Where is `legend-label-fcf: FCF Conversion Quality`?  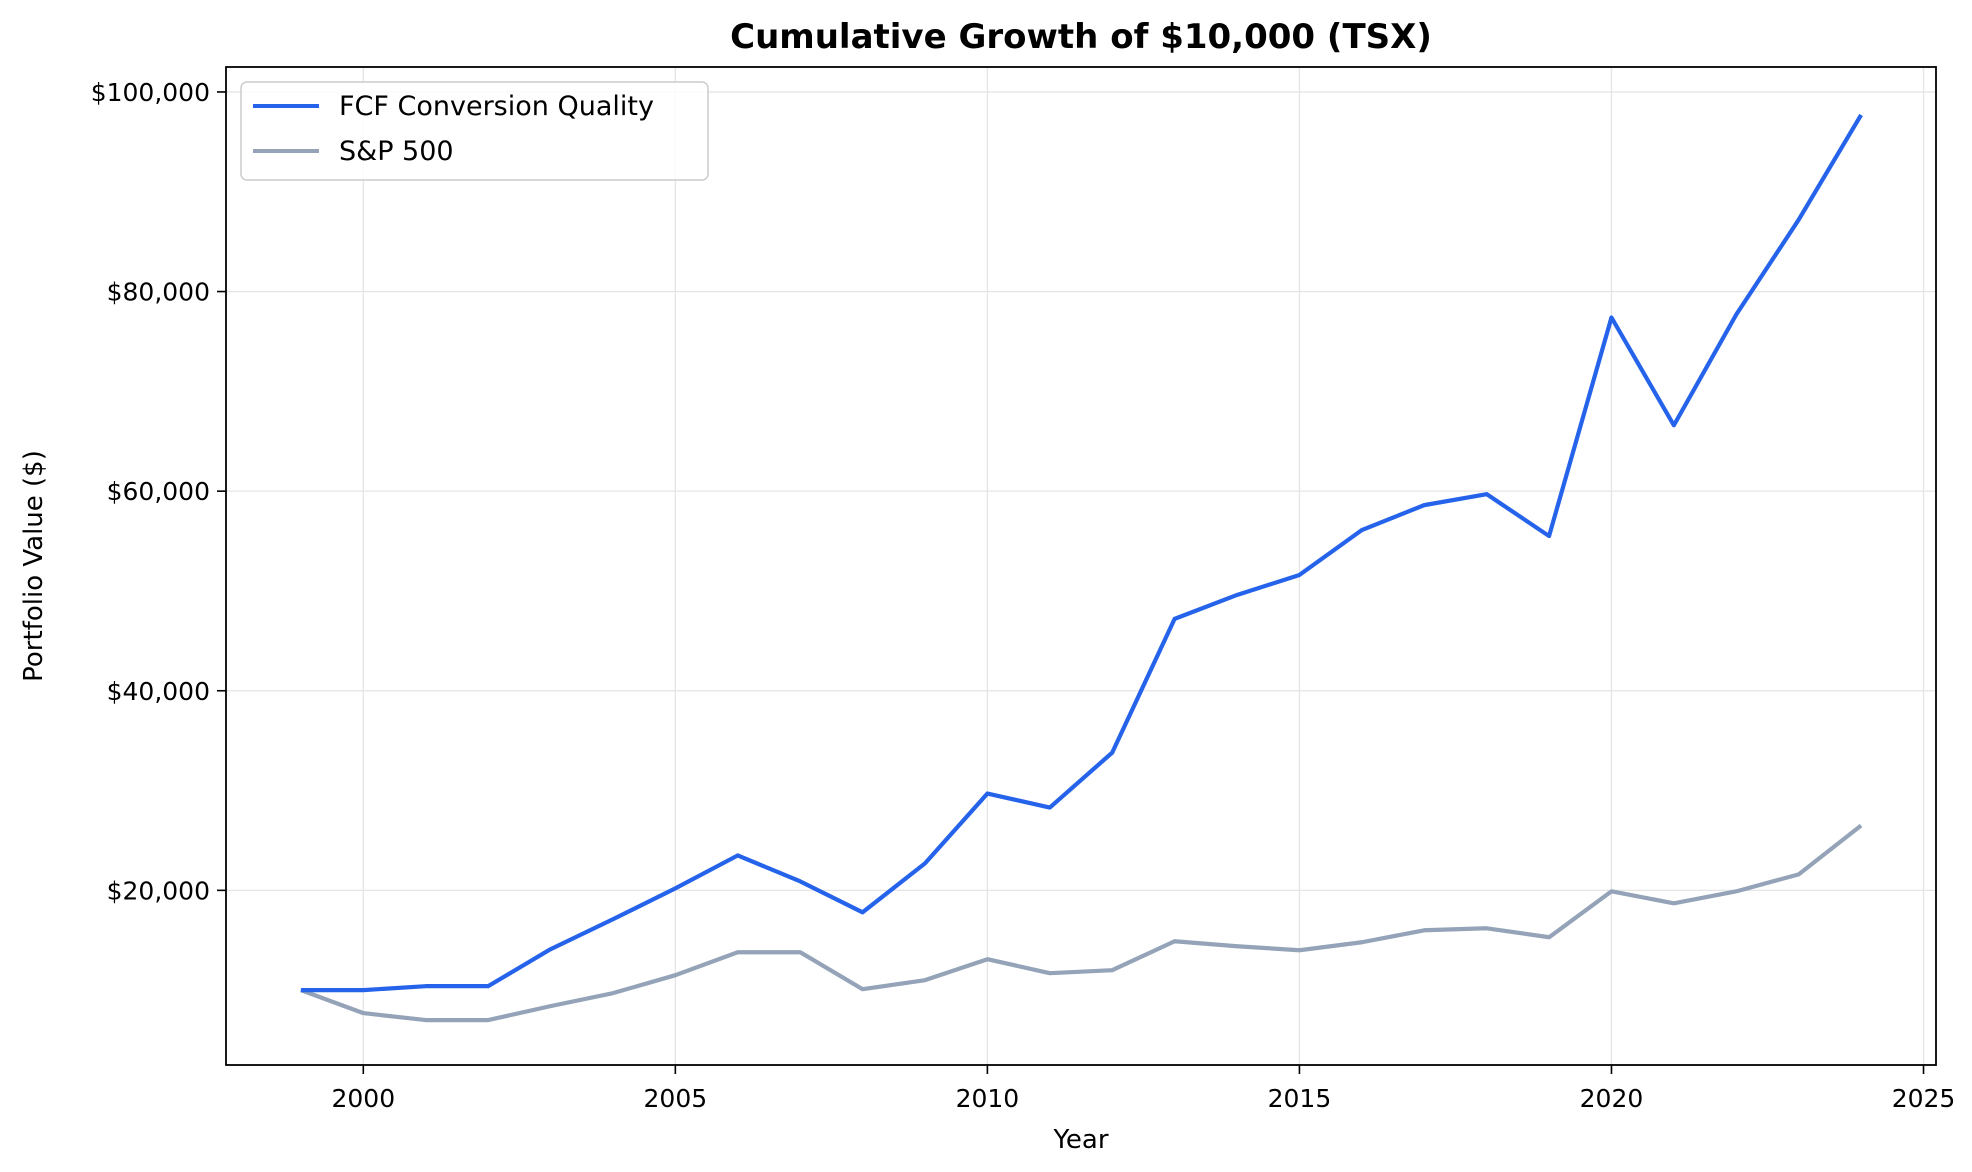 legend-label-fcf: FCF Conversion Quality is located at coordinates (496, 106).